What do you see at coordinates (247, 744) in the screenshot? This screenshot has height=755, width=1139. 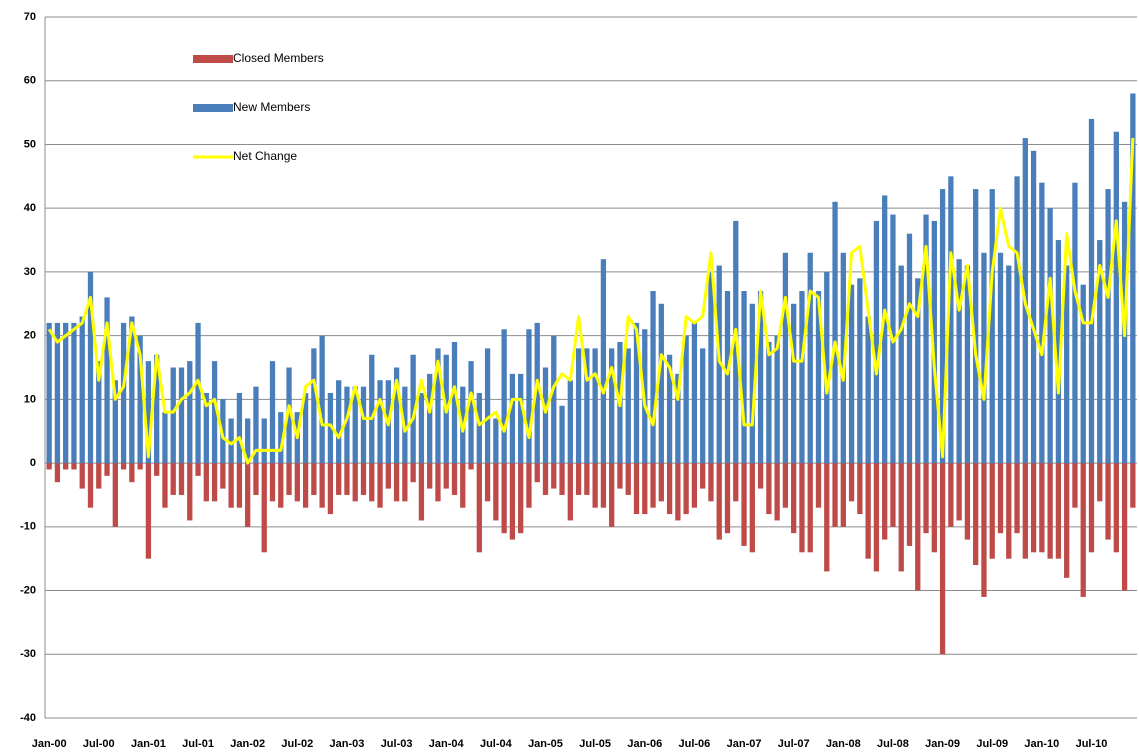 I see `x-tick-label: Jan-02` at bounding box center [247, 744].